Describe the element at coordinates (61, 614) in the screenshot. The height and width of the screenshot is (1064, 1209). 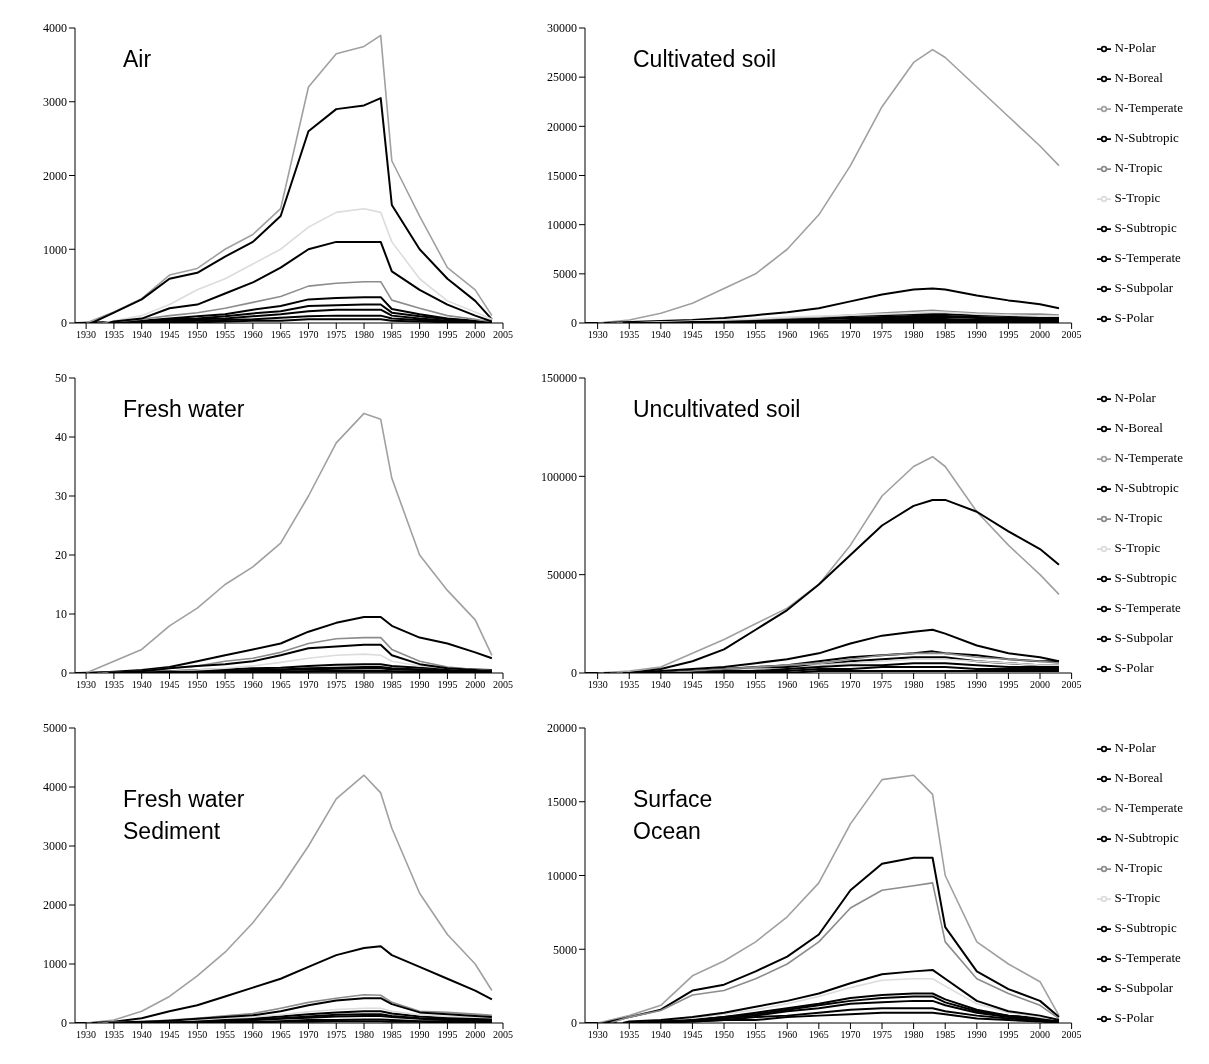
I see `y-tick-label: 10` at that location.